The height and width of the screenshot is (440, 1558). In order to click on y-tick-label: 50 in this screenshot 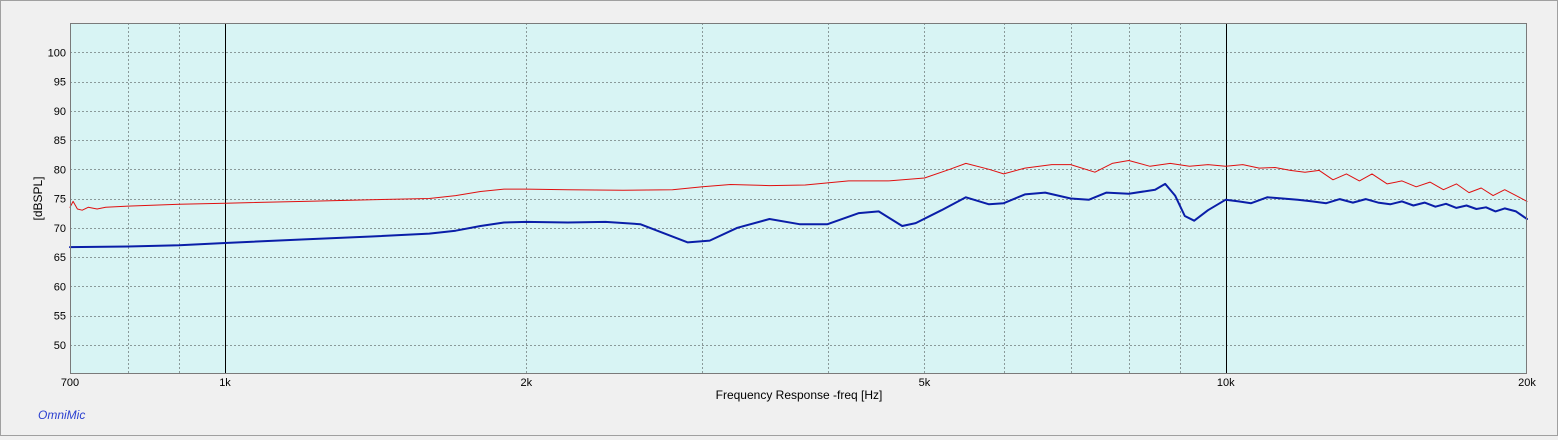, I will do `click(60, 346)`.